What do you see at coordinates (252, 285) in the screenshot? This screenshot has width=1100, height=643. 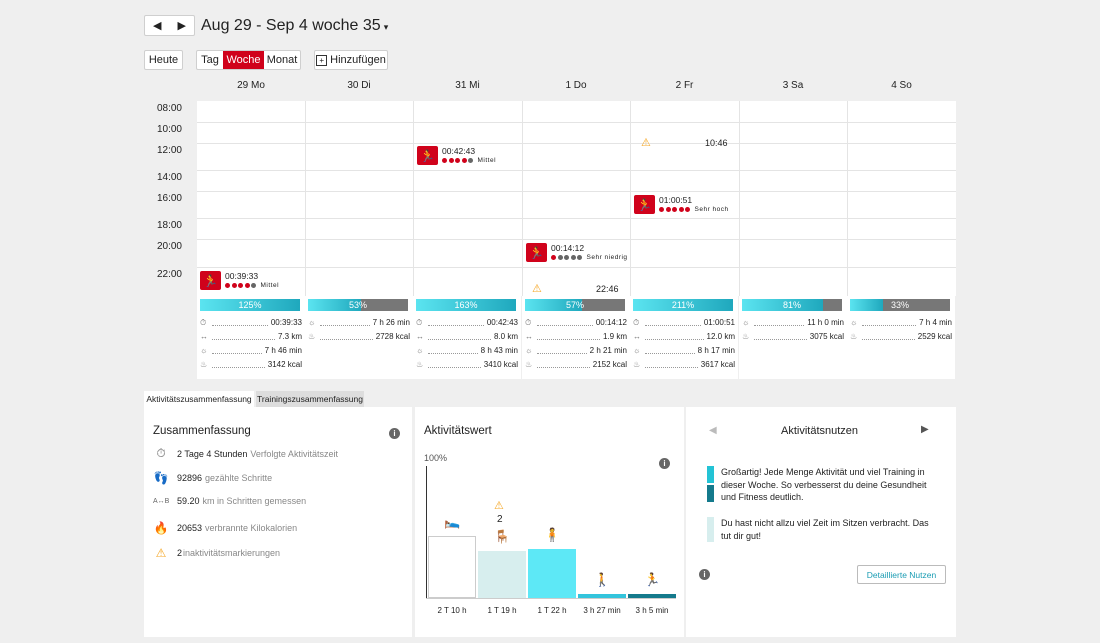 I see `intensity-dots: Mittel` at bounding box center [252, 285].